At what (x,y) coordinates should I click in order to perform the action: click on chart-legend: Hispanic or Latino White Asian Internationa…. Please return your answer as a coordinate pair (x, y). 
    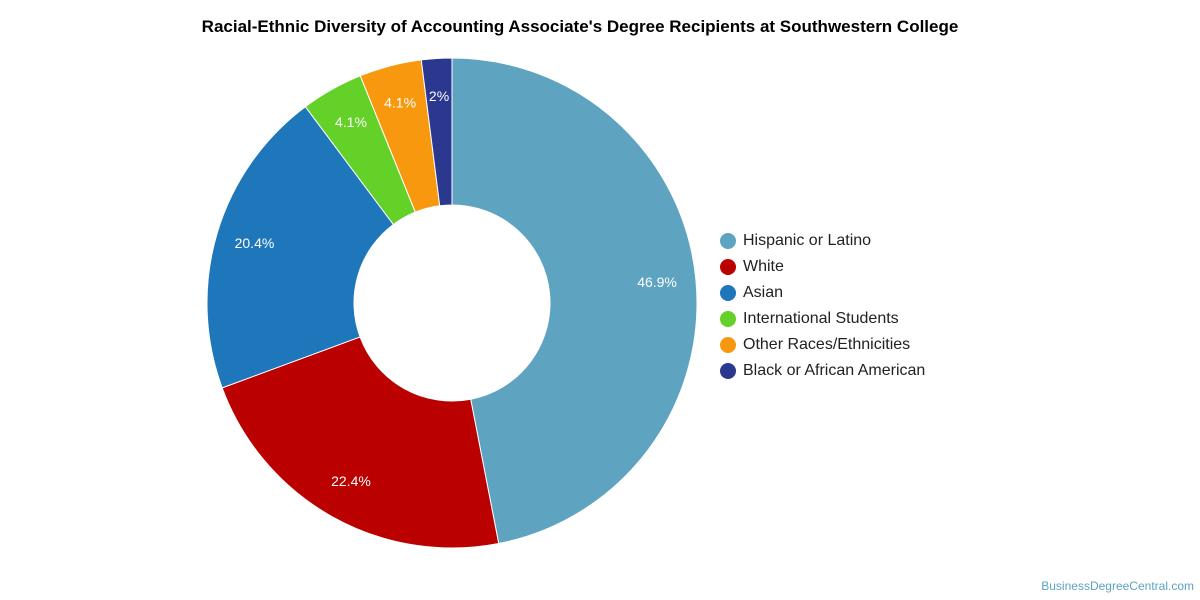
    Looking at the image, I should click on (822, 306).